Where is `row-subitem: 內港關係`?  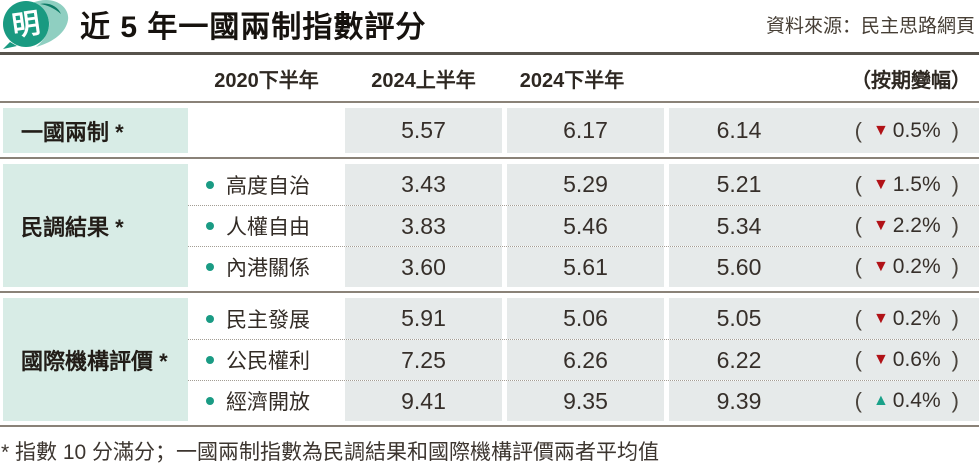 row-subitem: 內港關係 is located at coordinates (266, 267).